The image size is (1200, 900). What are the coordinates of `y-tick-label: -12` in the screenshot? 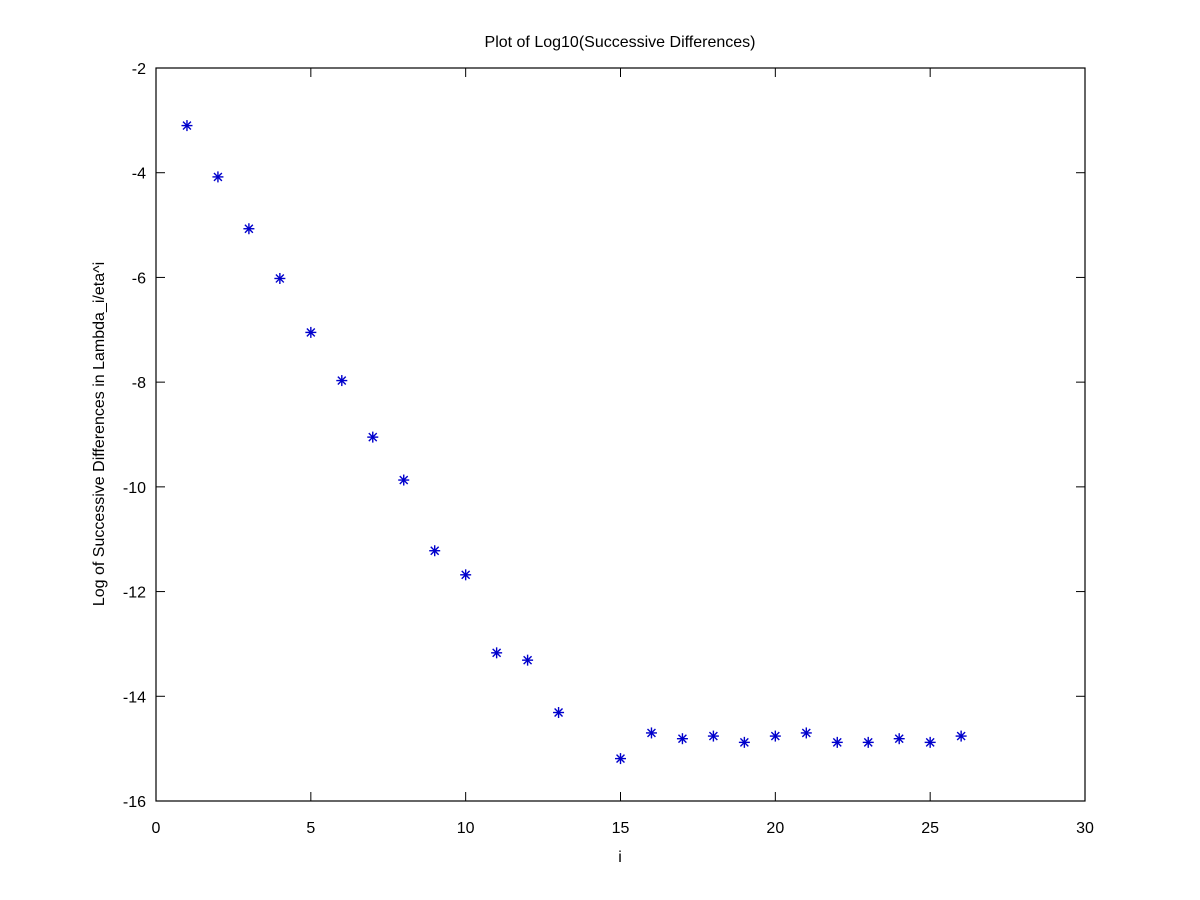 It's located at (134, 593).